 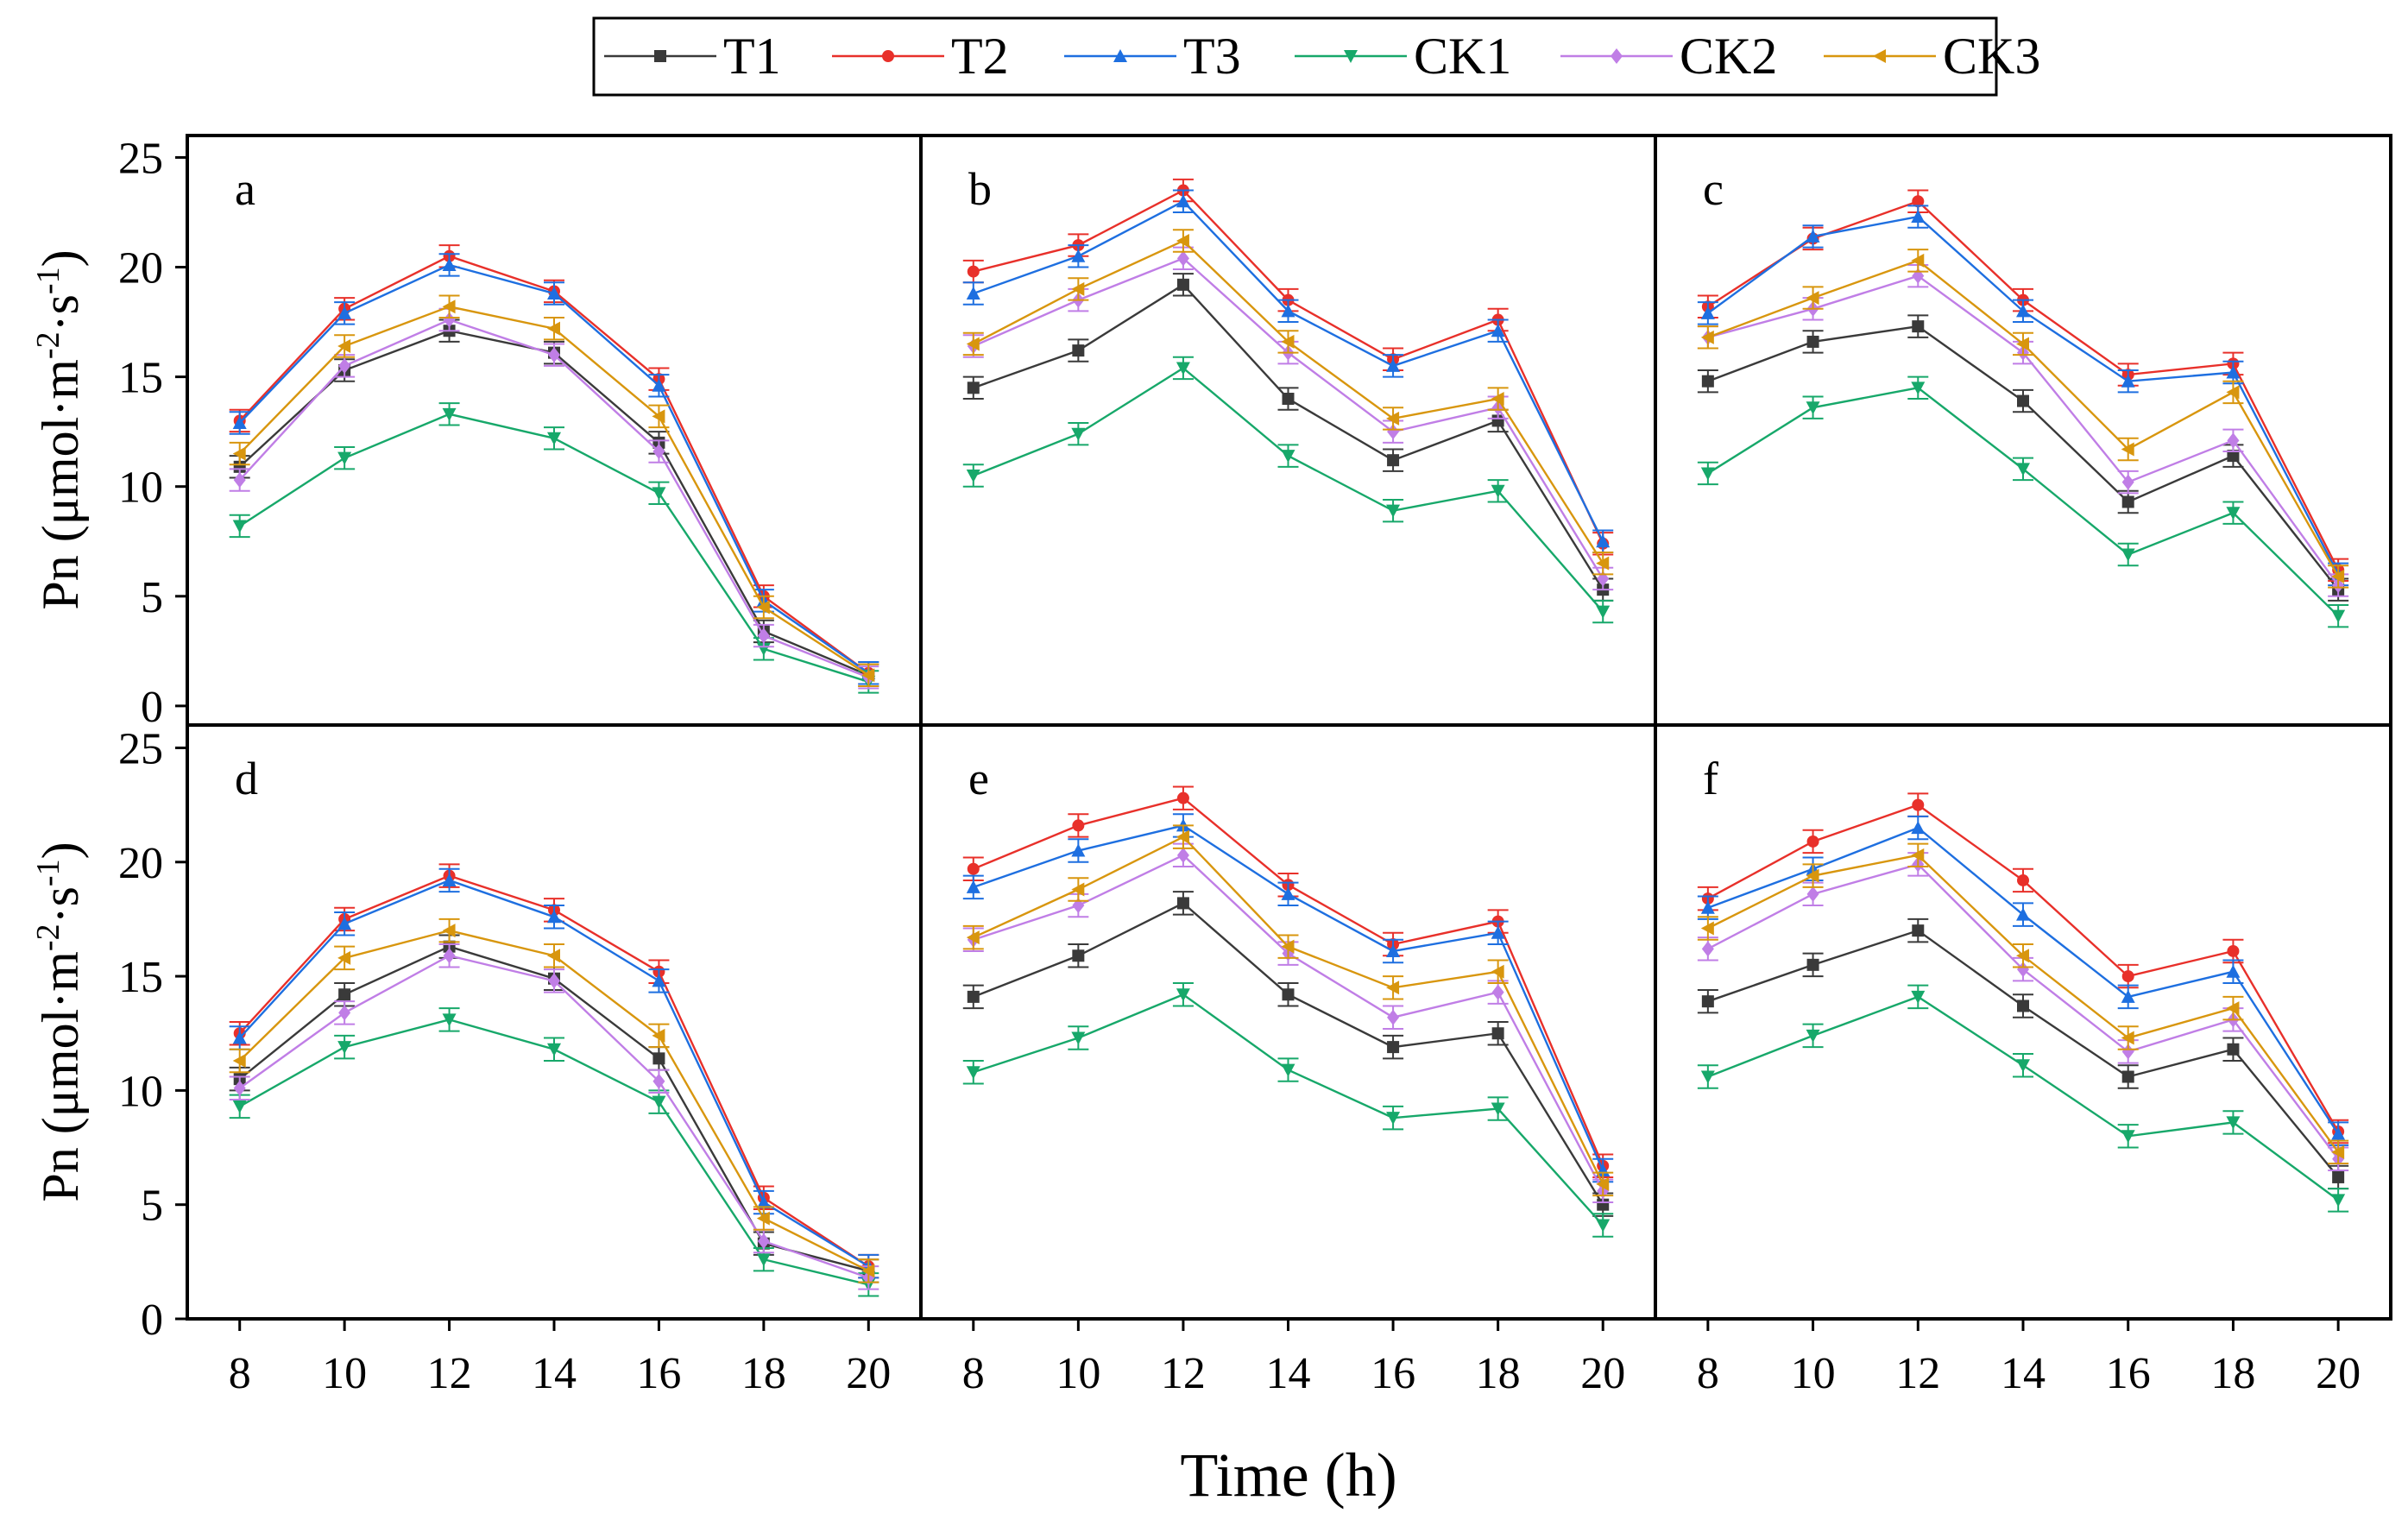 What do you see at coordinates (763, 1373) in the screenshot?
I see `x-tick-label: 18` at bounding box center [763, 1373].